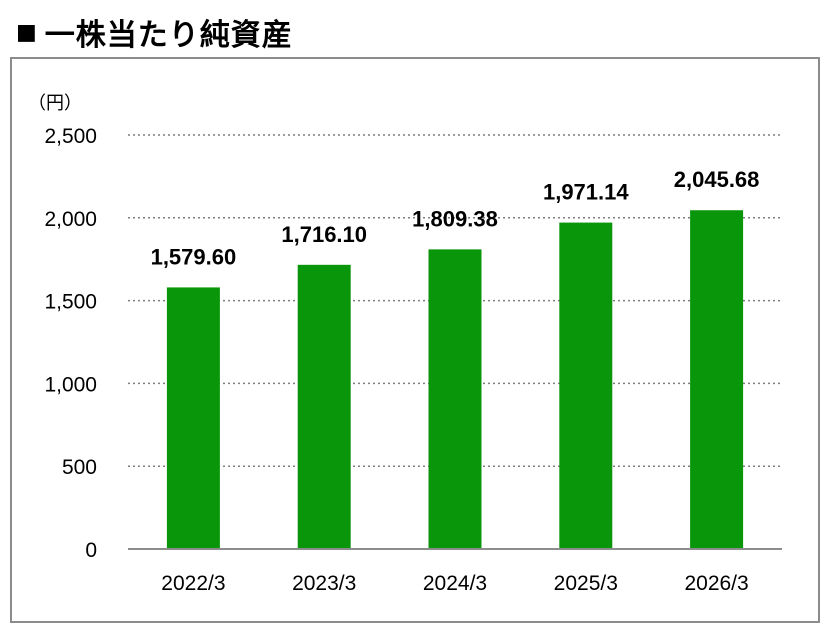 The height and width of the screenshot is (639, 828). What do you see at coordinates (70, 136) in the screenshot?
I see `y-tick-label: 2,500` at bounding box center [70, 136].